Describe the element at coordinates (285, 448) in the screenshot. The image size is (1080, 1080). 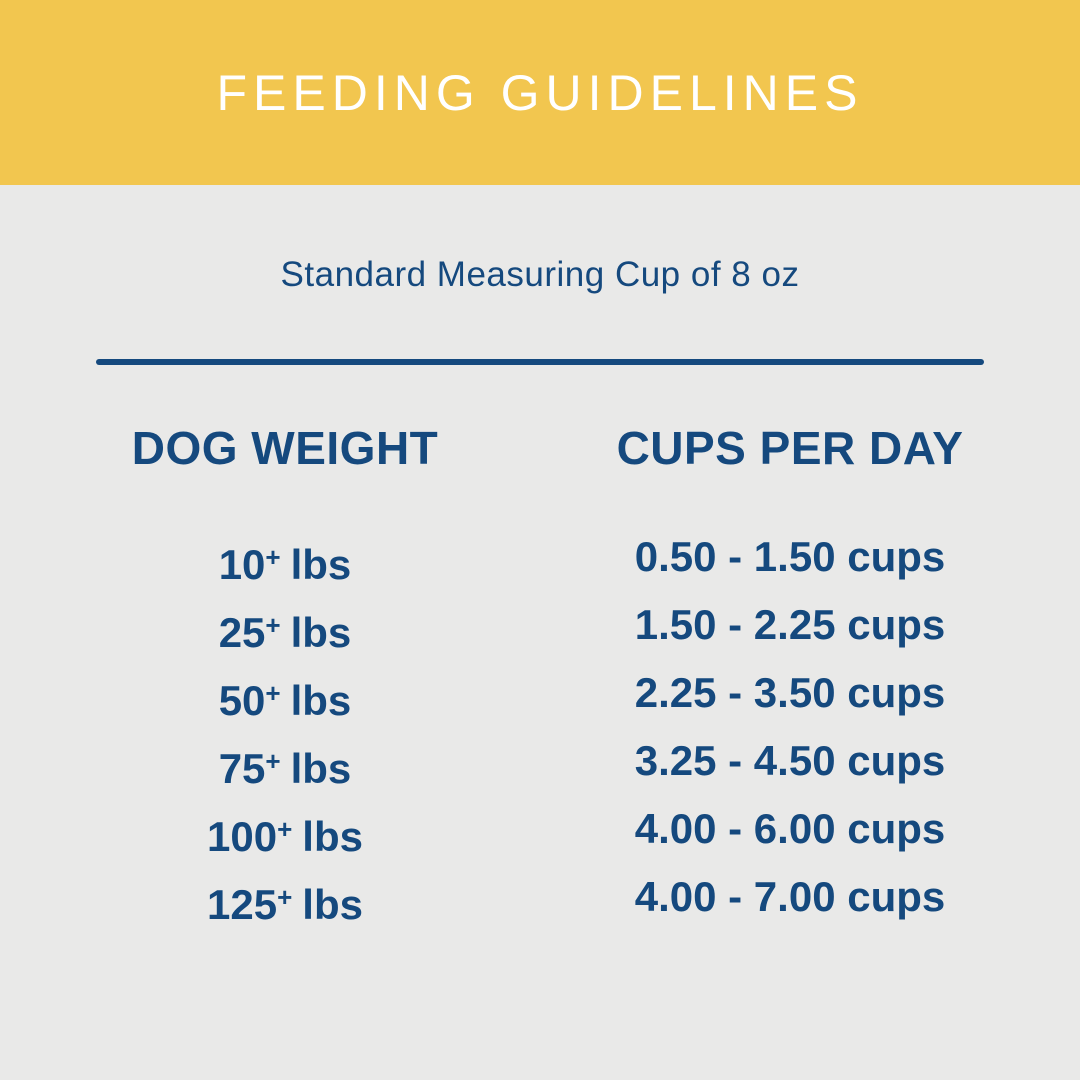
I see `column-header-dog-weight: DOG WEIGHT` at that location.